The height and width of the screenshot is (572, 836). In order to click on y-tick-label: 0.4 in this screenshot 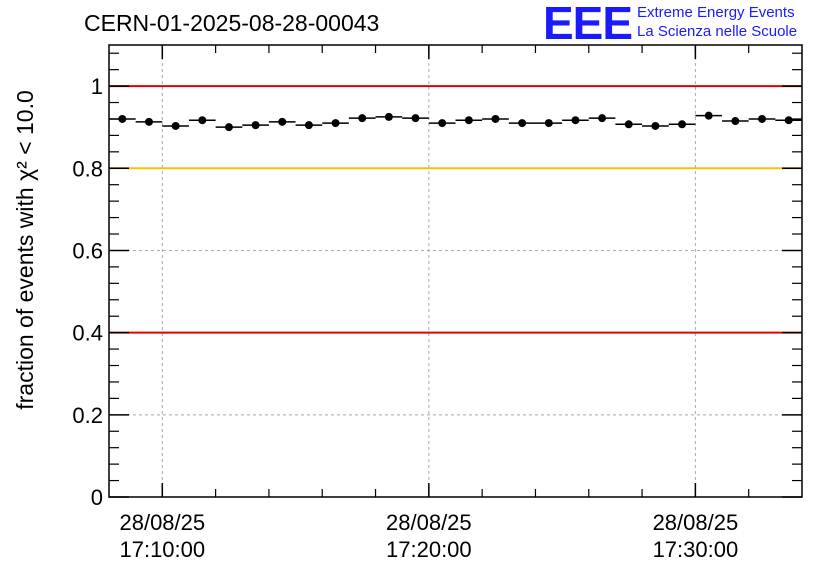, I will do `click(87, 333)`.